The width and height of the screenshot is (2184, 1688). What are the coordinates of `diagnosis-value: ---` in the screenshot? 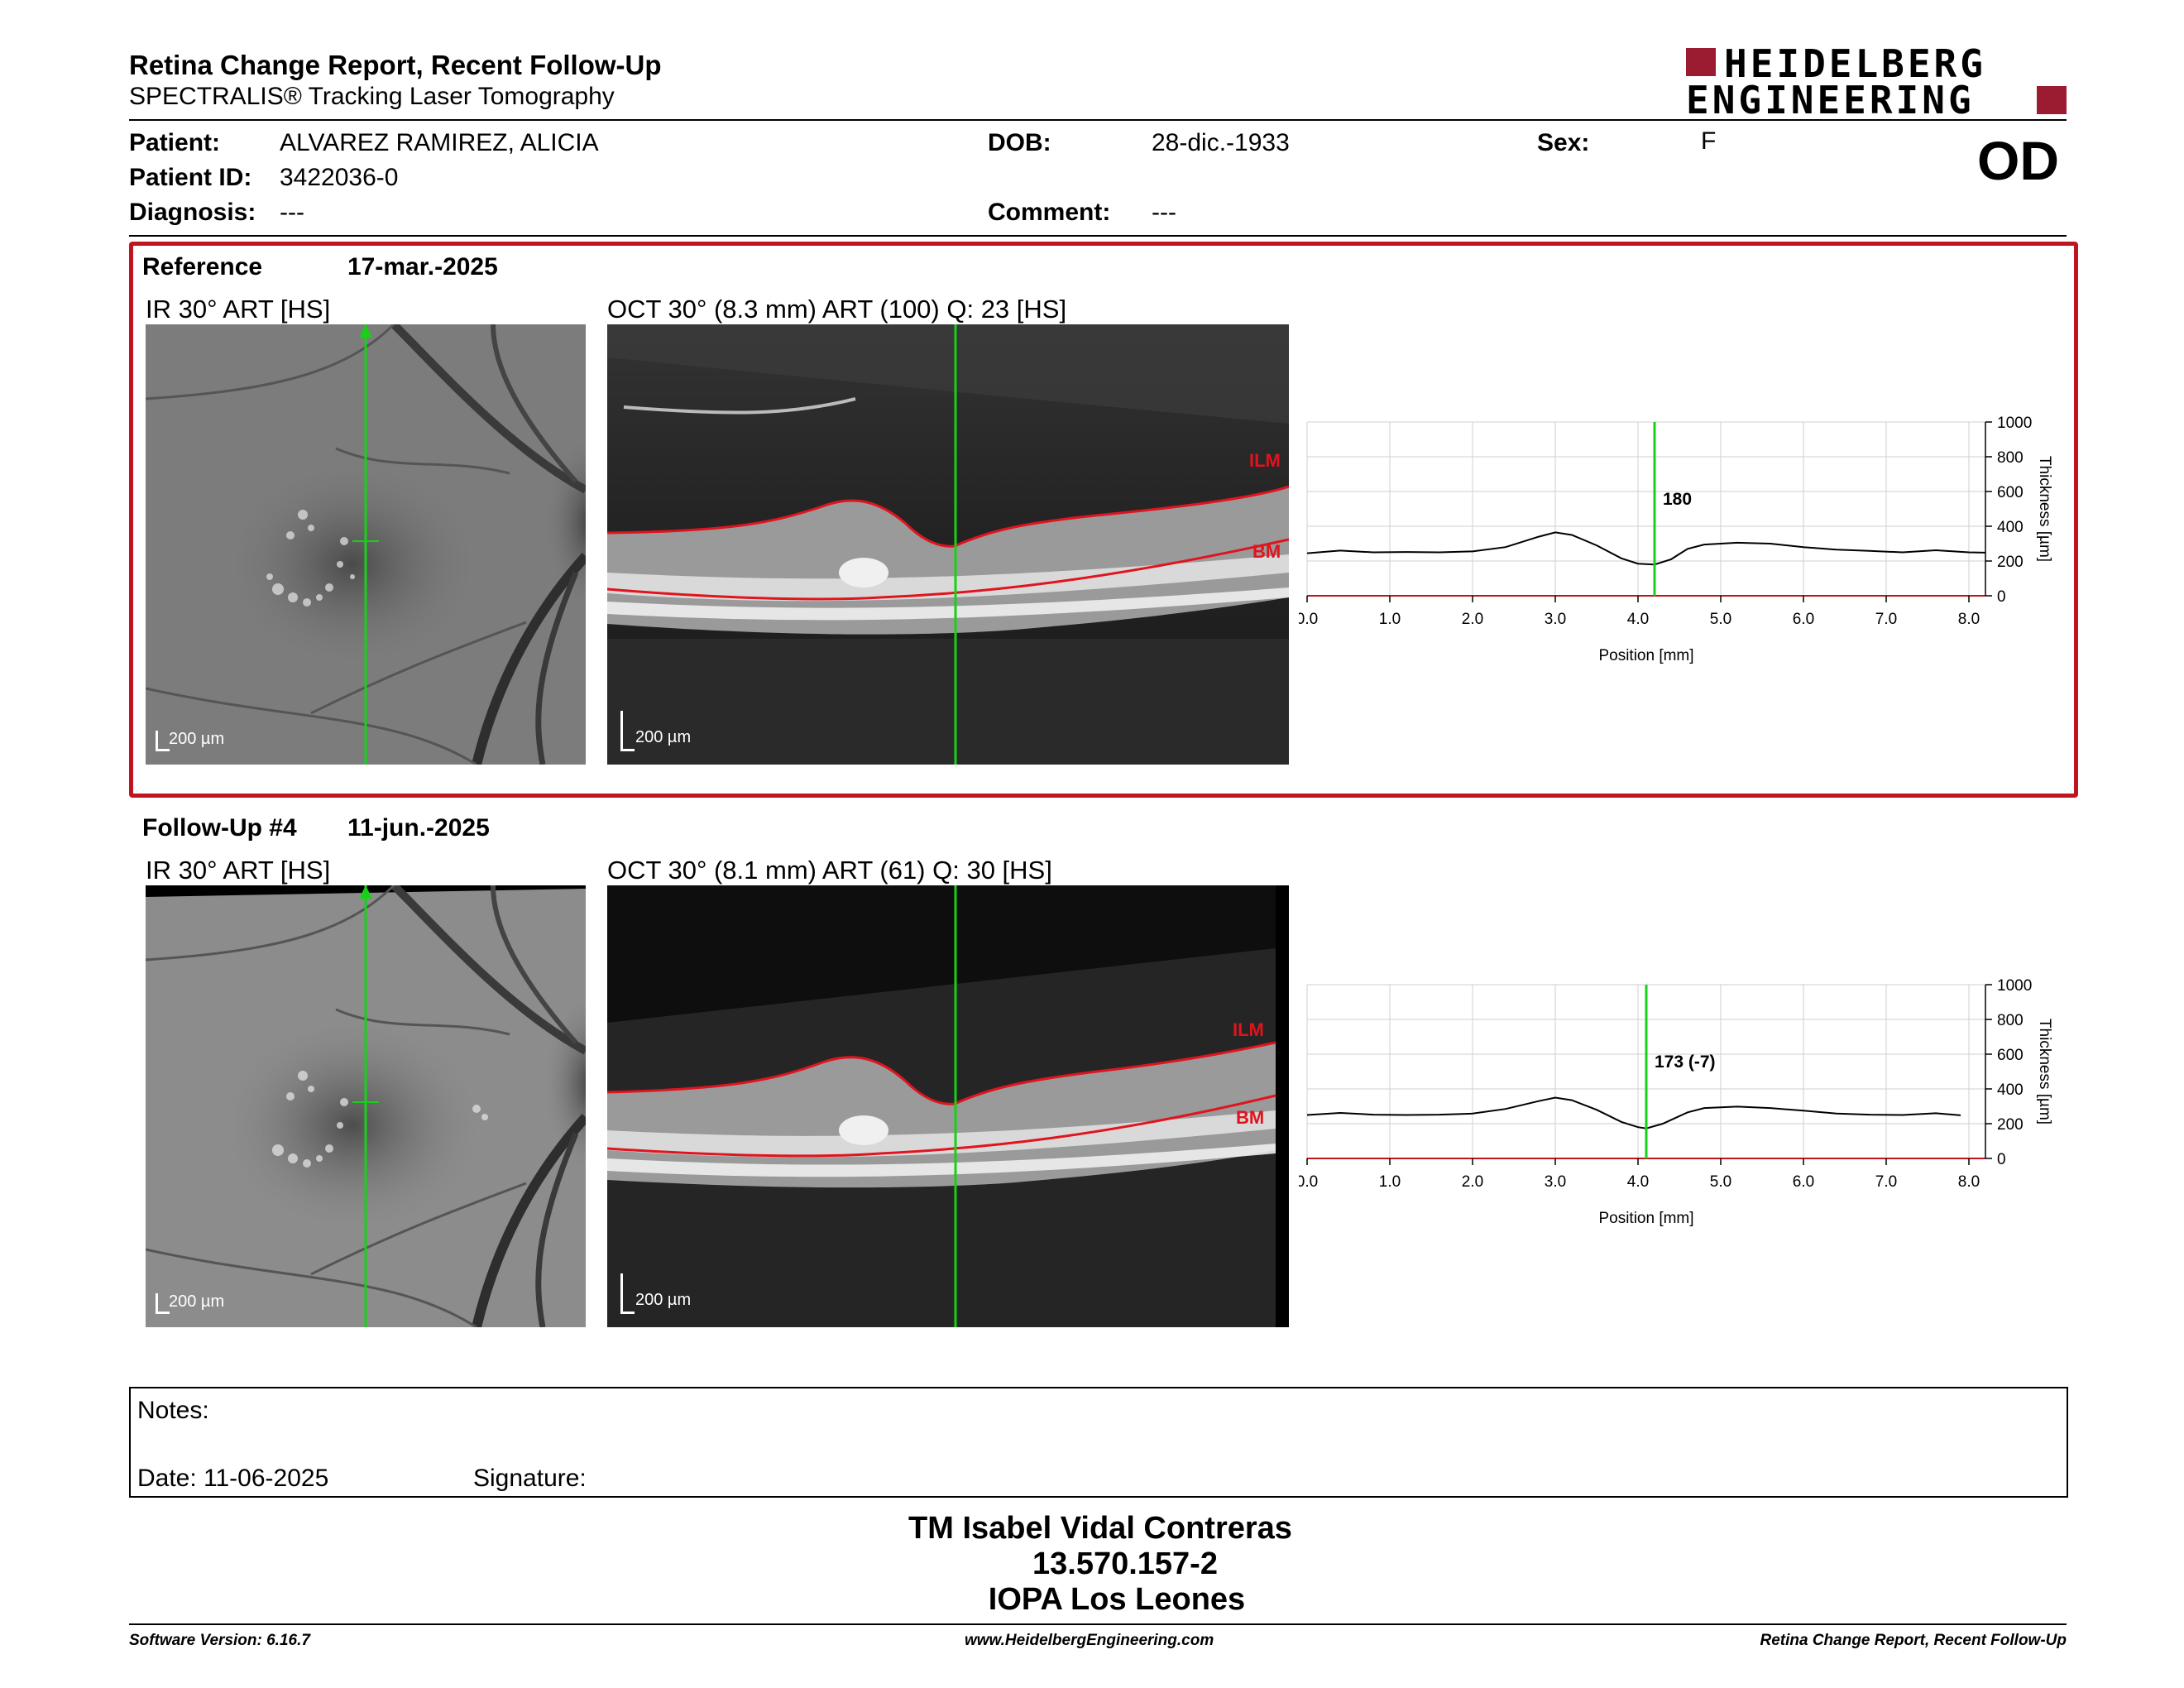 It's located at (292, 212).